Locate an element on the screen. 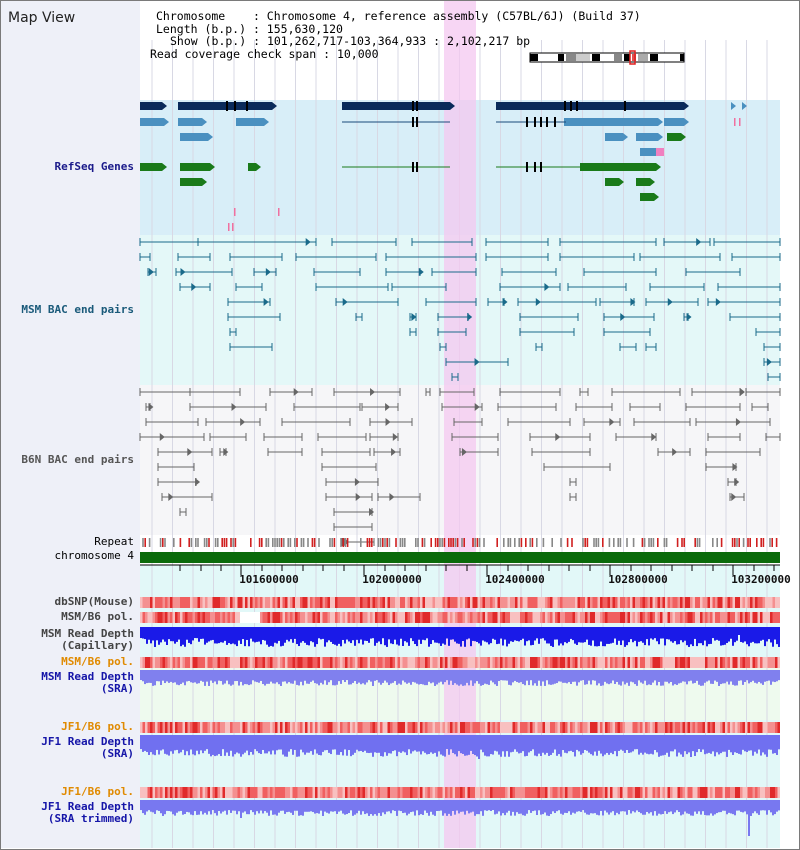 The width and height of the screenshot is (800, 850). chromosome-bar is located at coordinates (460, 557).